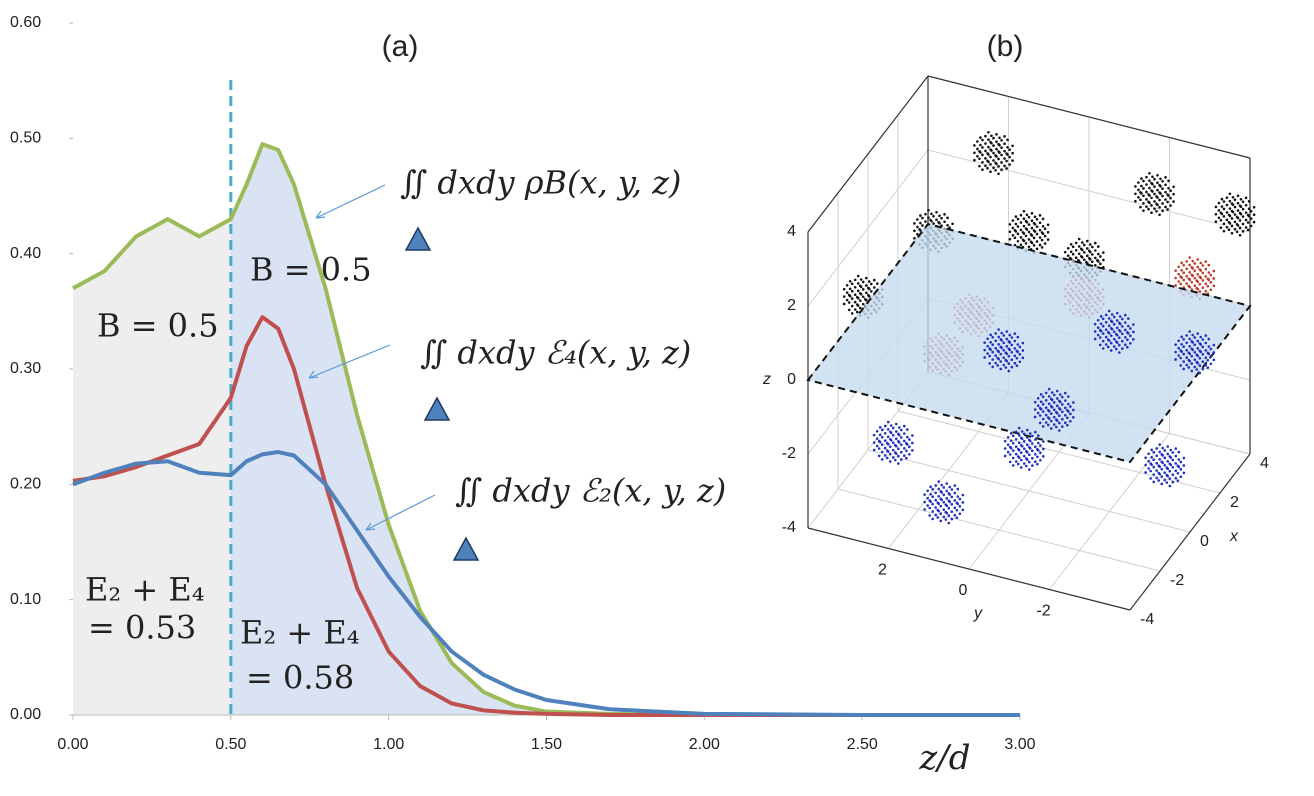 The width and height of the screenshot is (1314, 796). I want to click on box-edge, so click(969, 569).